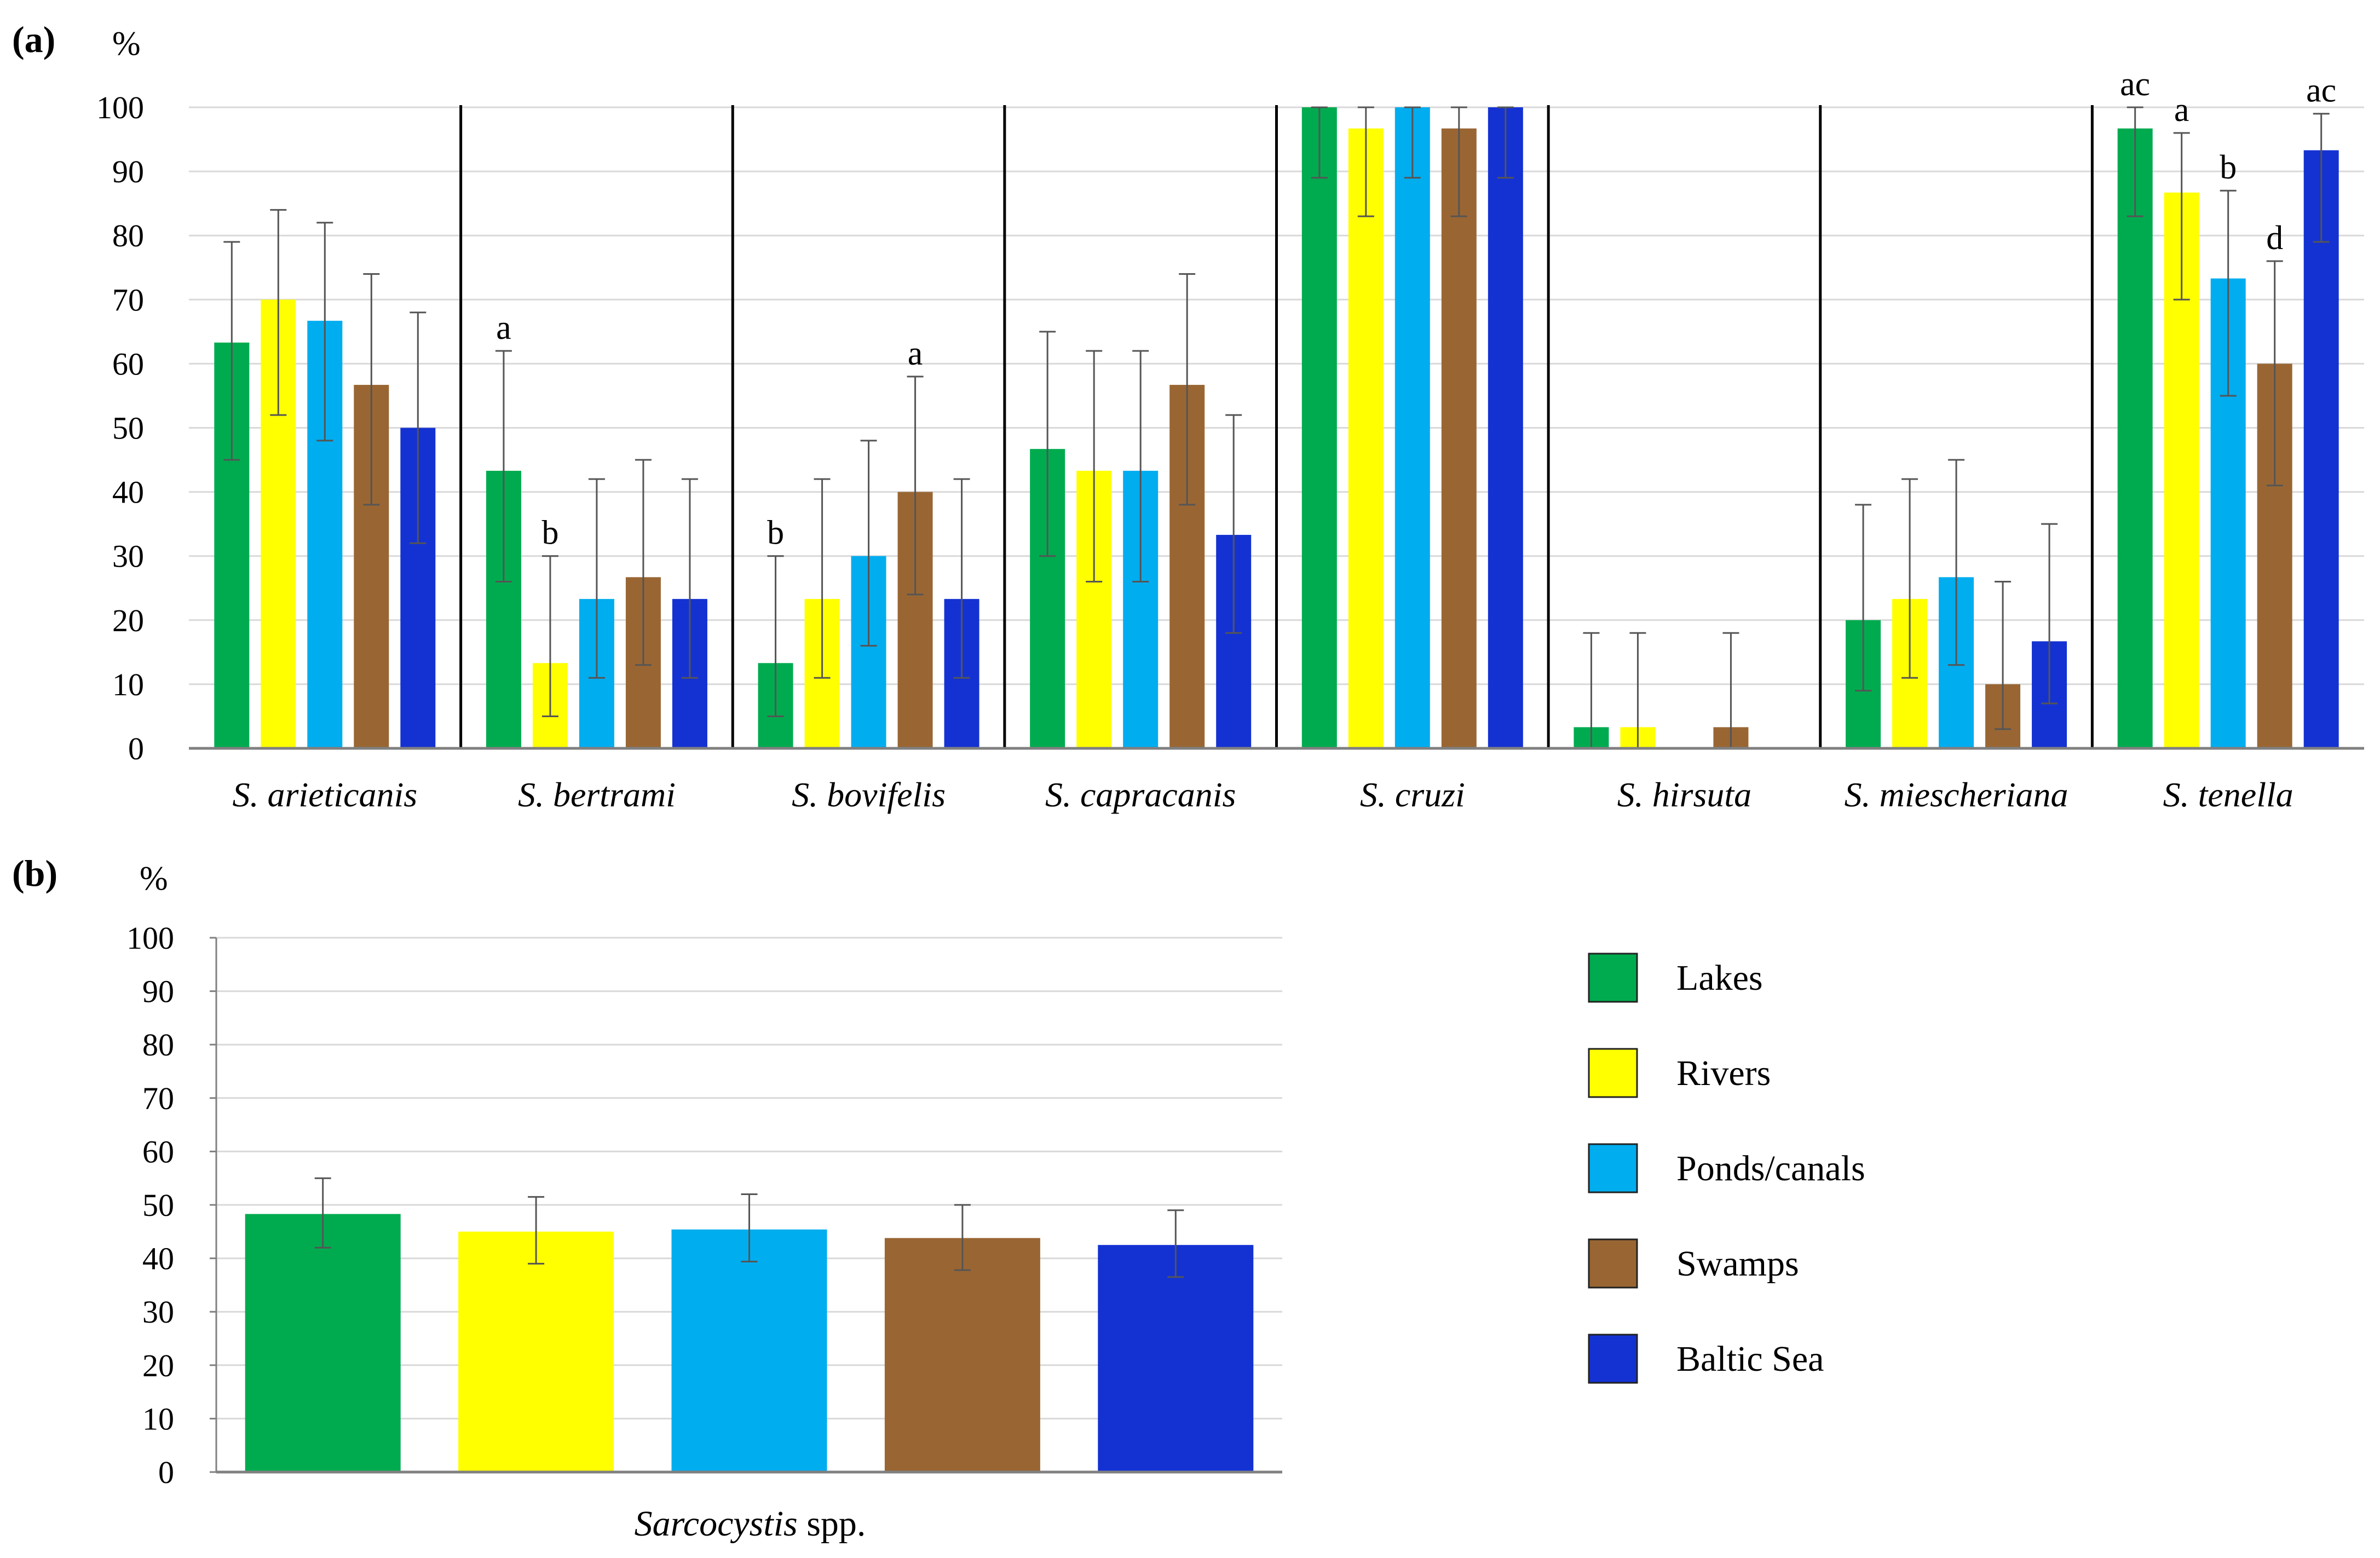 The image size is (2380, 1558). I want to click on error-bar-s-bertrami-ponds-canals, so click(596, 578).